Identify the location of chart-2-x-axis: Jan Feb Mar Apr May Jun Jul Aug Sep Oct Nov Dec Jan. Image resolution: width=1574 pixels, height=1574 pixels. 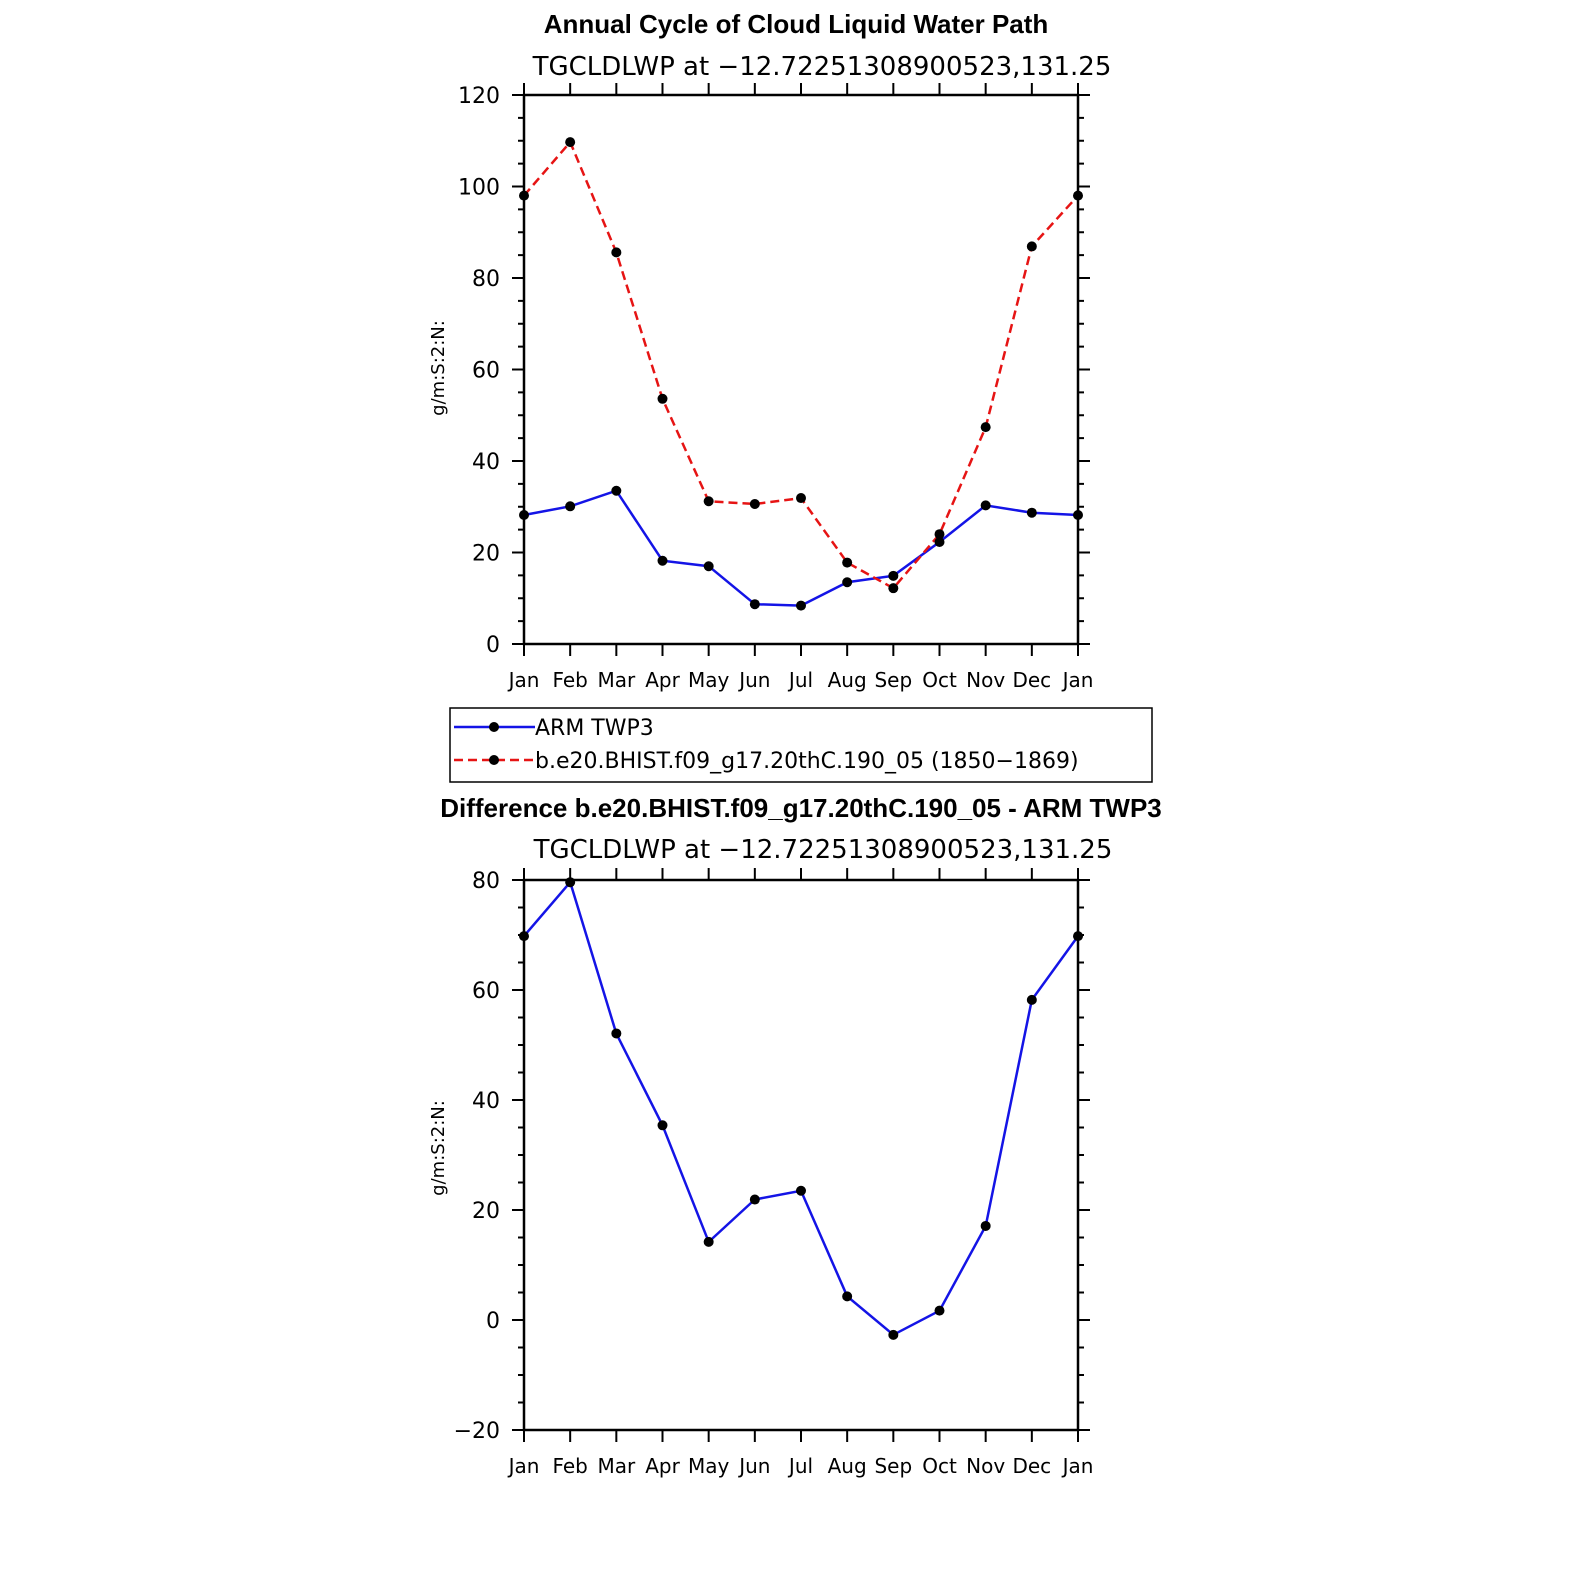
(800, 1173).